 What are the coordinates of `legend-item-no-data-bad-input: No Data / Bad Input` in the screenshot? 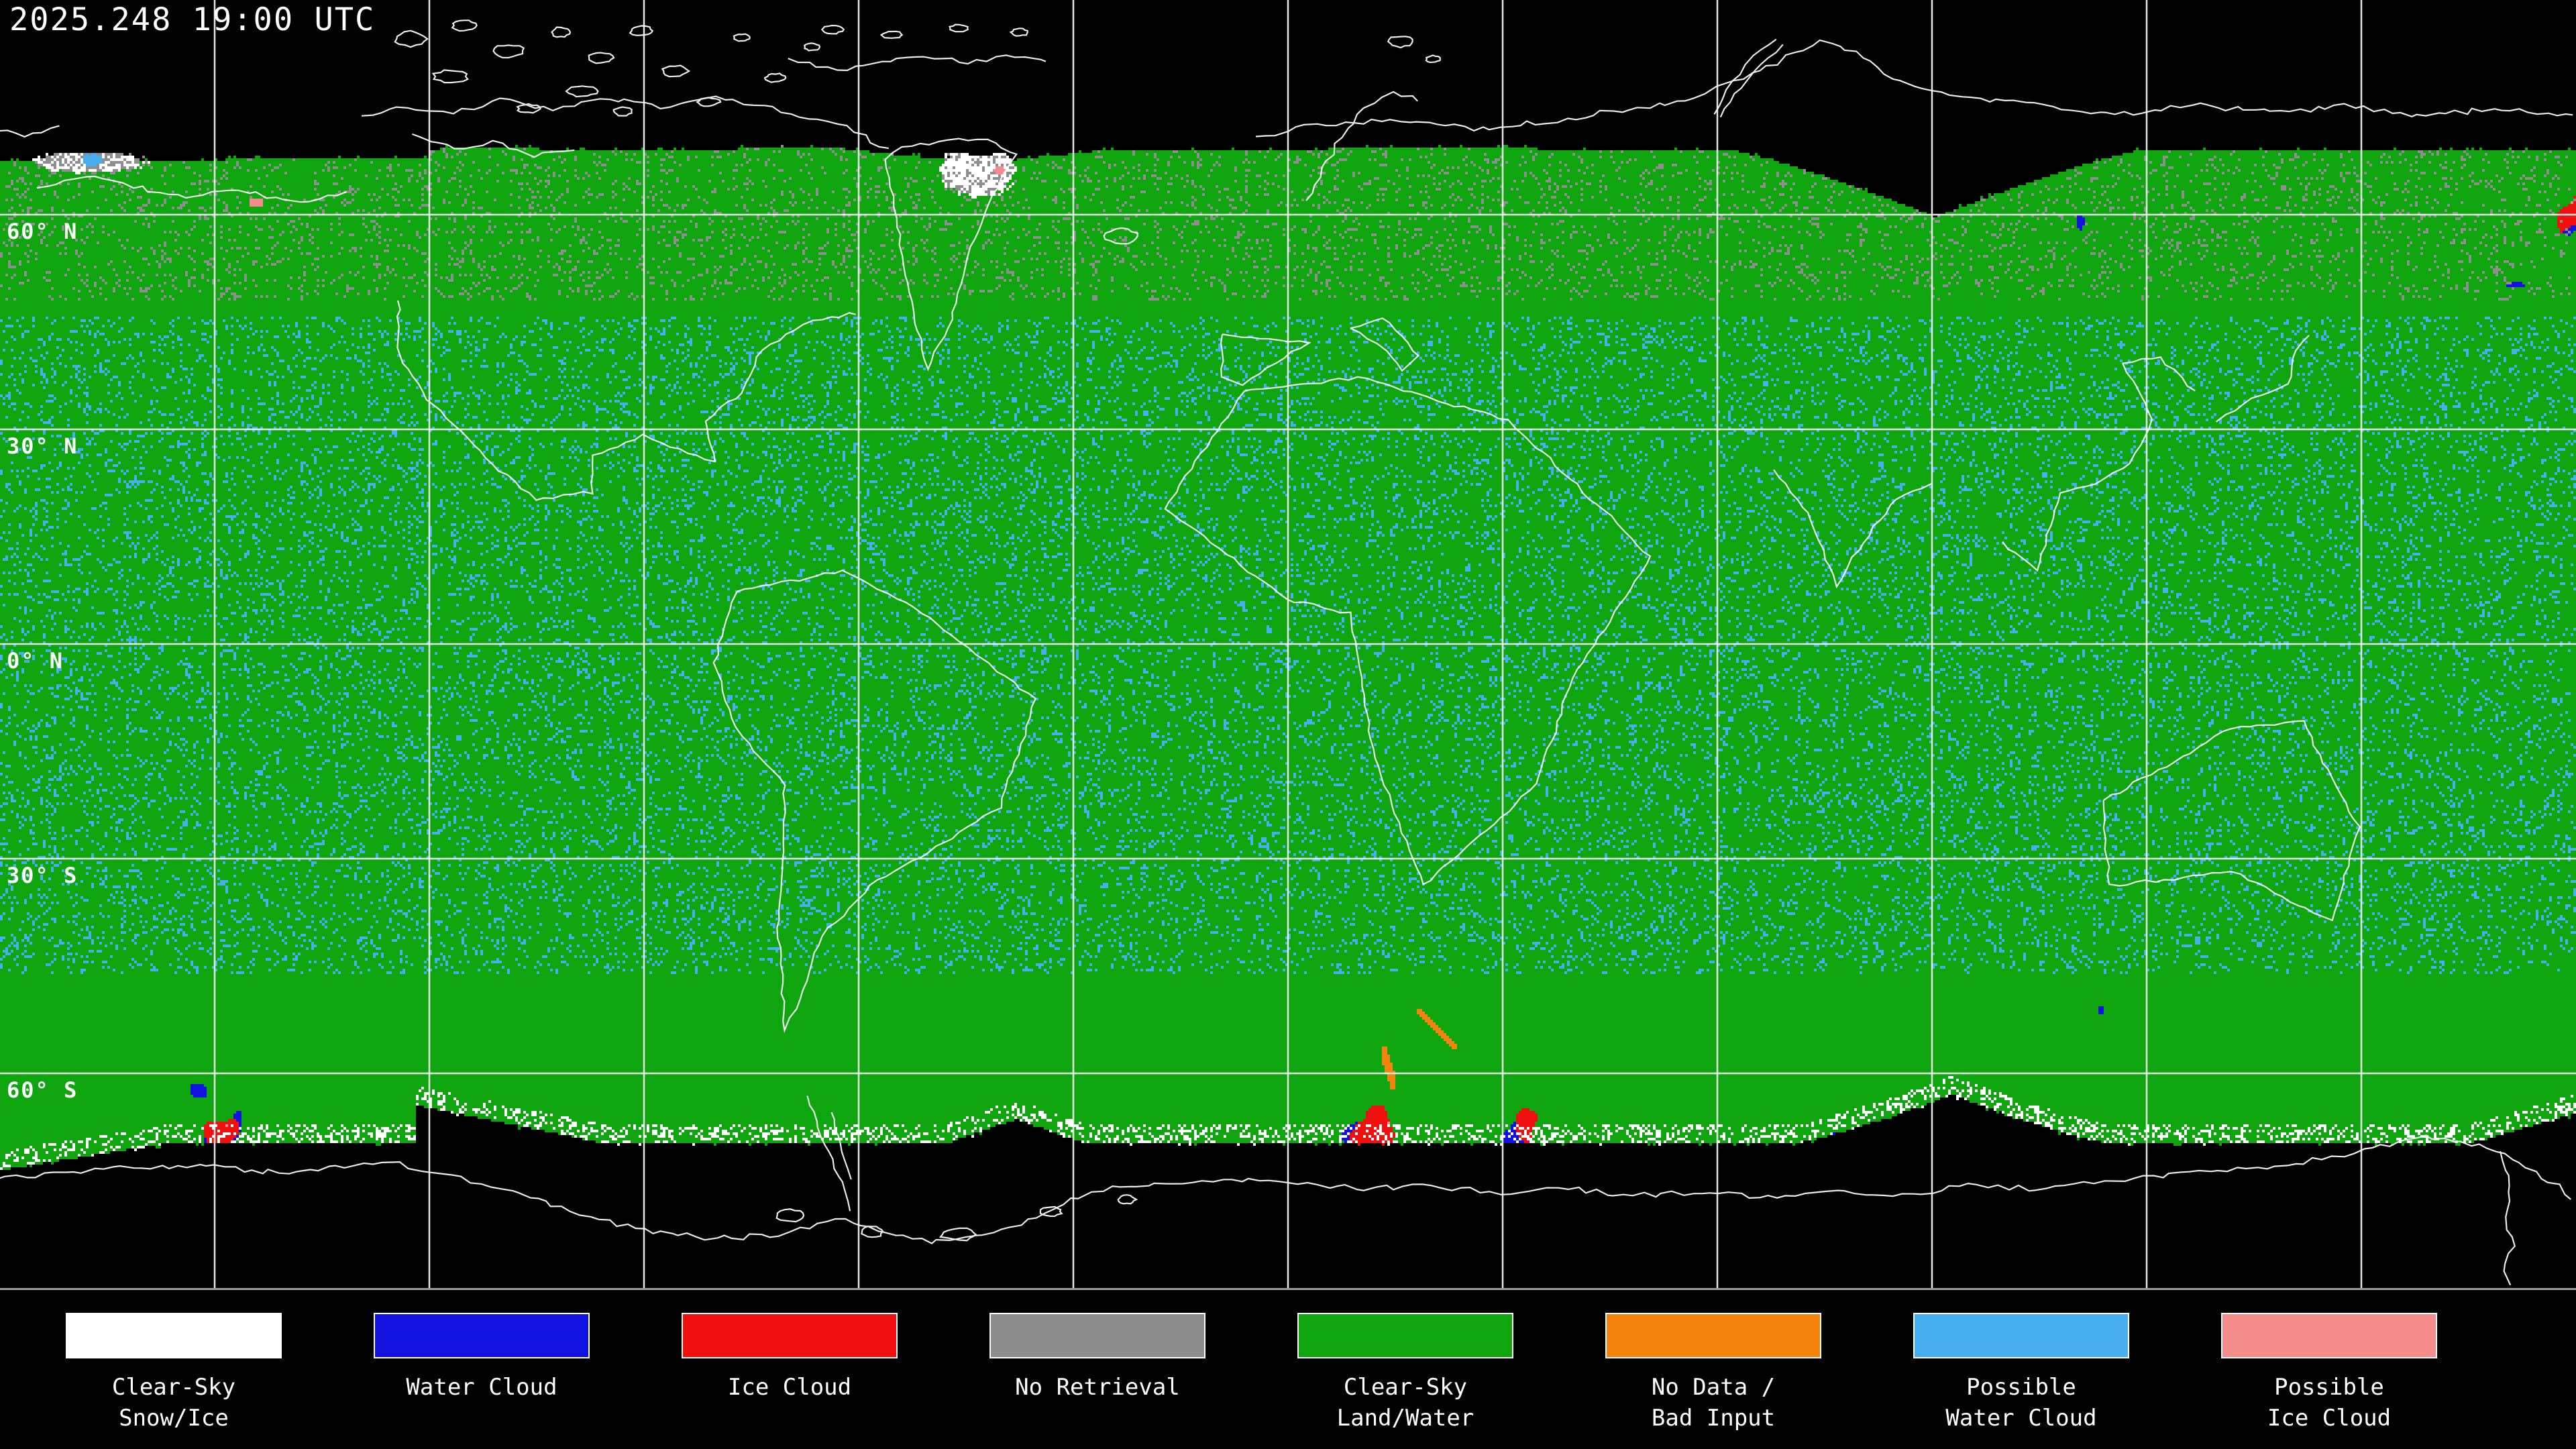 It's located at (1713, 1380).